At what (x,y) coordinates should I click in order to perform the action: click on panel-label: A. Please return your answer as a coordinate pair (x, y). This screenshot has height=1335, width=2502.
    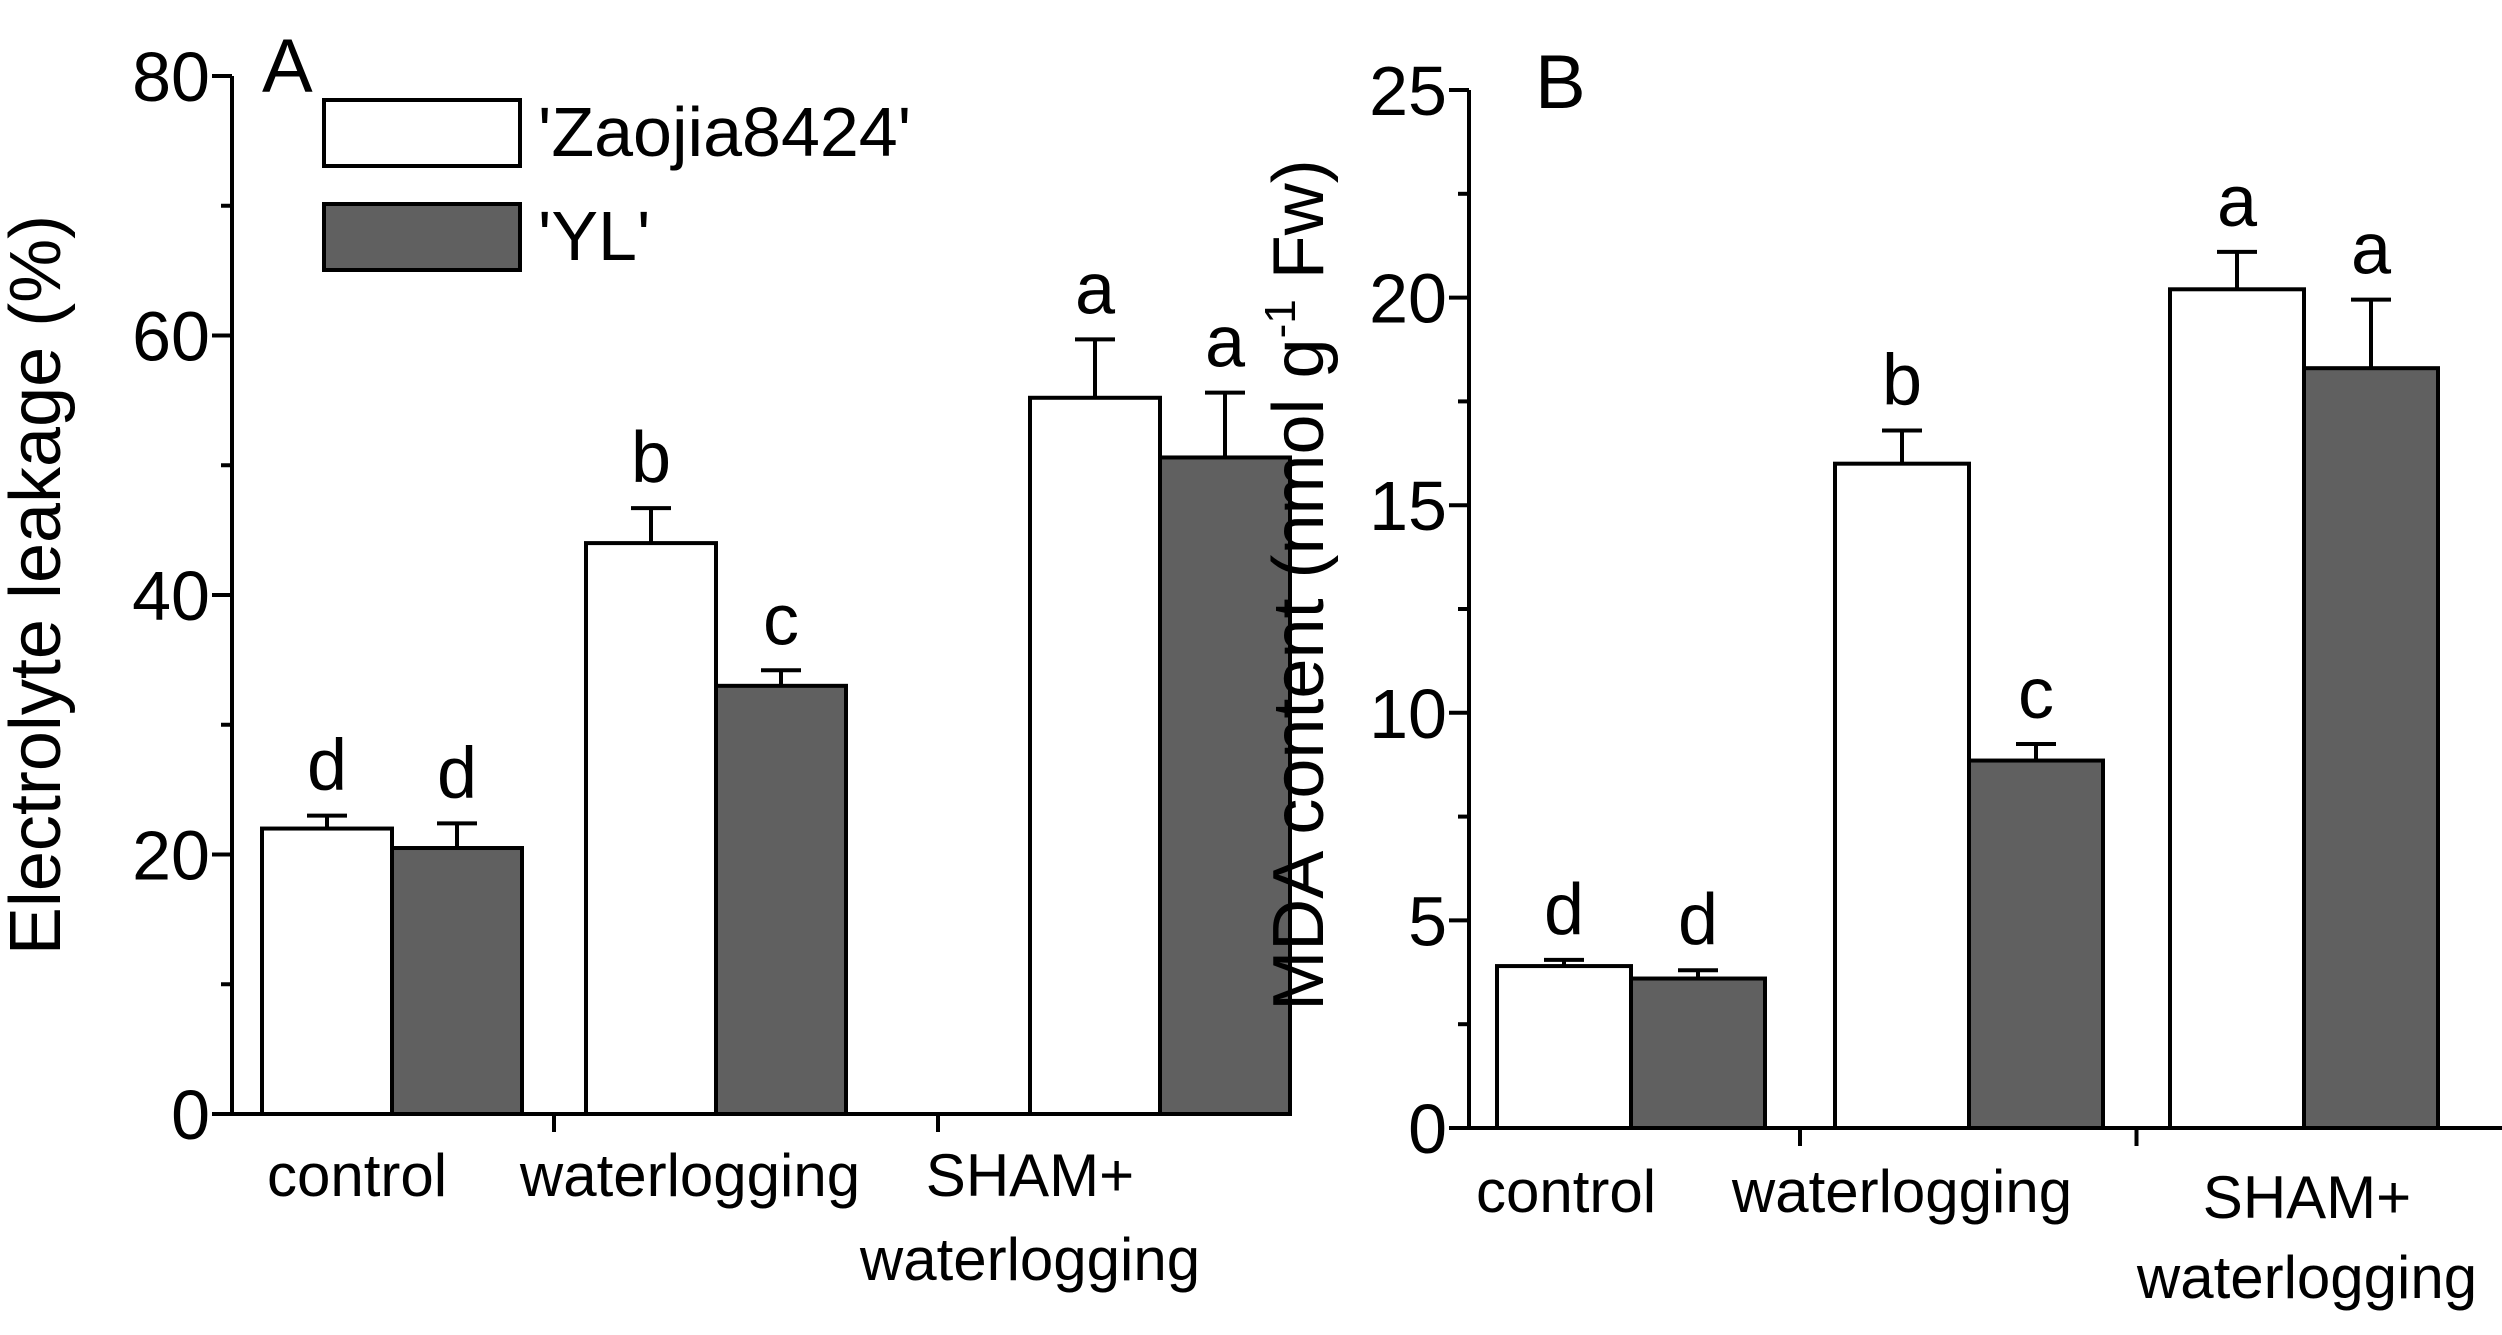
    Looking at the image, I should click on (287, 66).